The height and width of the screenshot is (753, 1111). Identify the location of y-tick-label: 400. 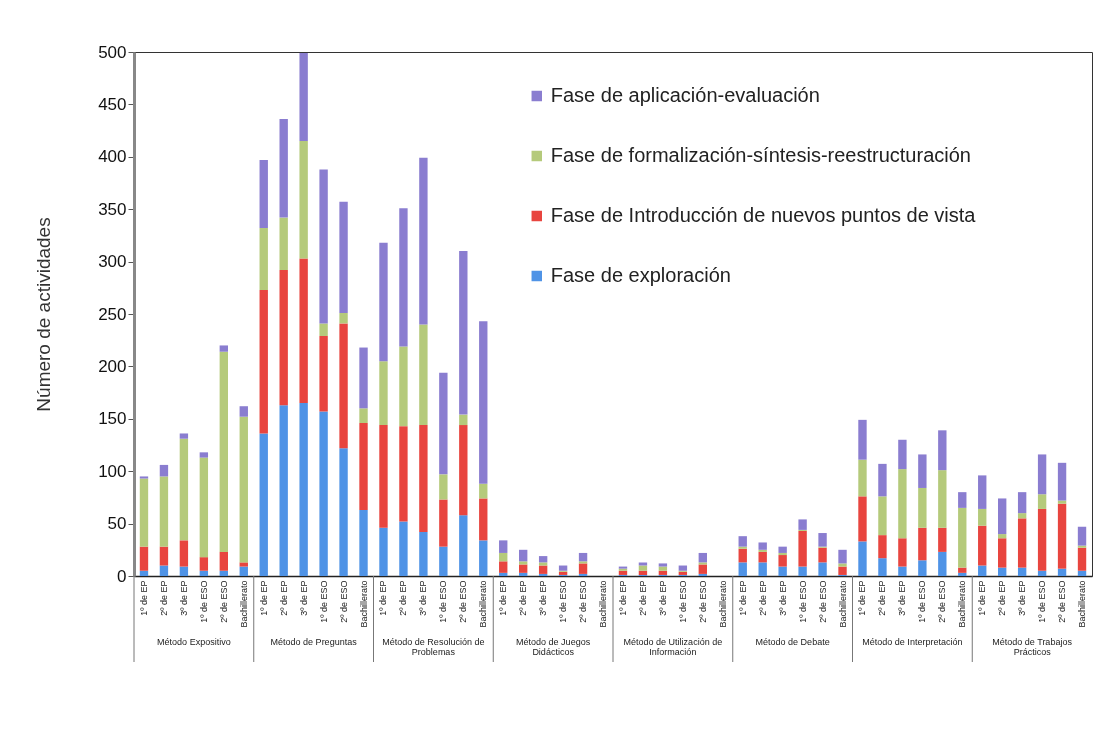
(112, 157).